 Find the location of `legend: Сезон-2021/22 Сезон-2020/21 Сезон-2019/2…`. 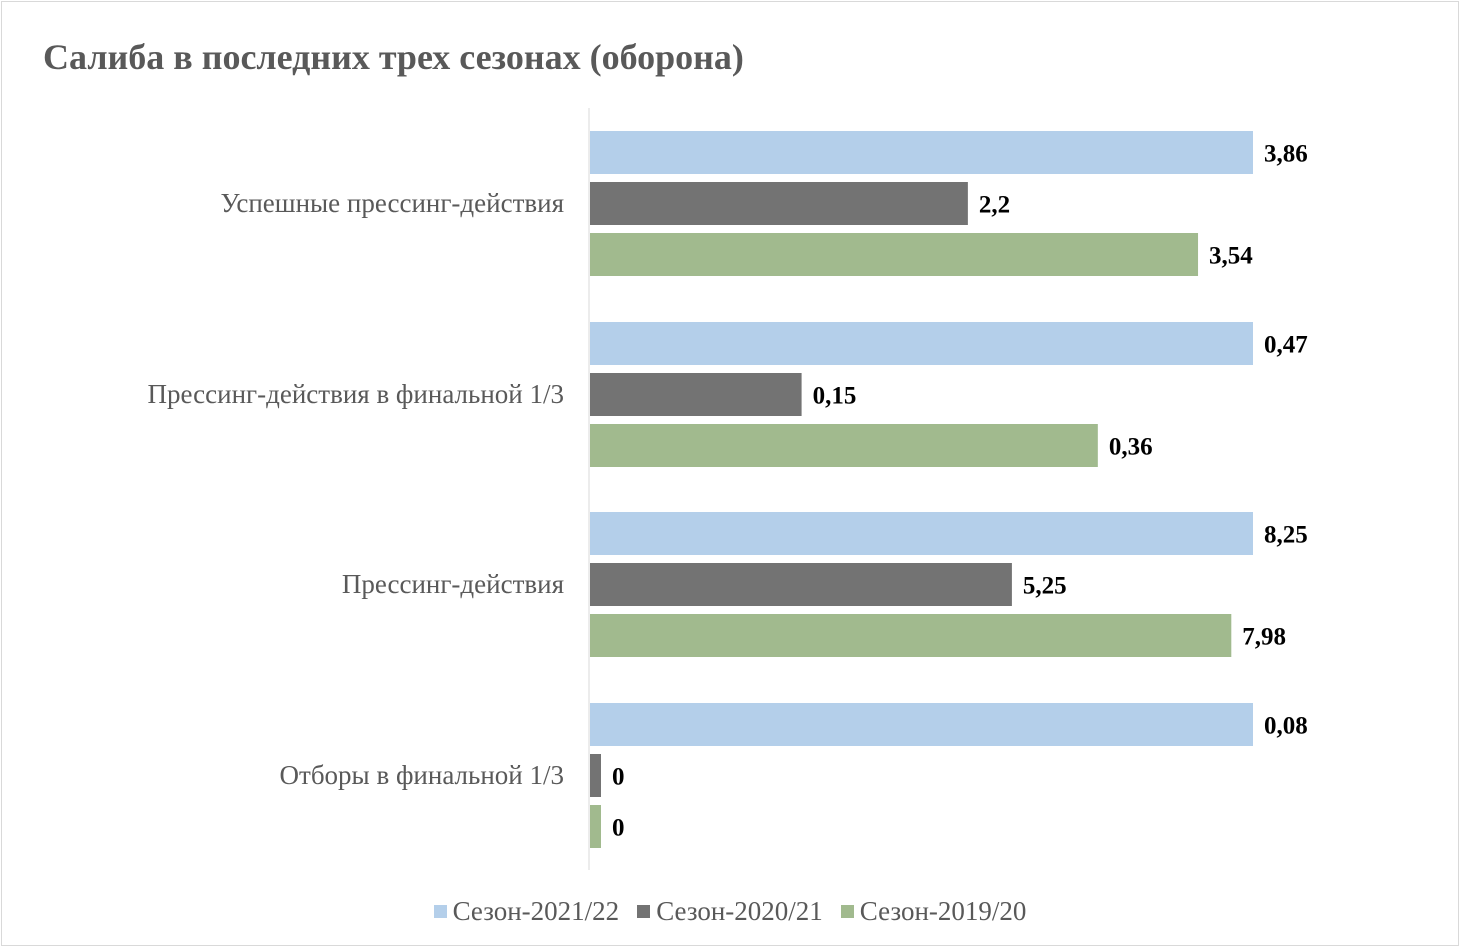

legend: Сезон-2021/22 Сезон-2020/21 Сезон-2019/2… is located at coordinates (730, 911).